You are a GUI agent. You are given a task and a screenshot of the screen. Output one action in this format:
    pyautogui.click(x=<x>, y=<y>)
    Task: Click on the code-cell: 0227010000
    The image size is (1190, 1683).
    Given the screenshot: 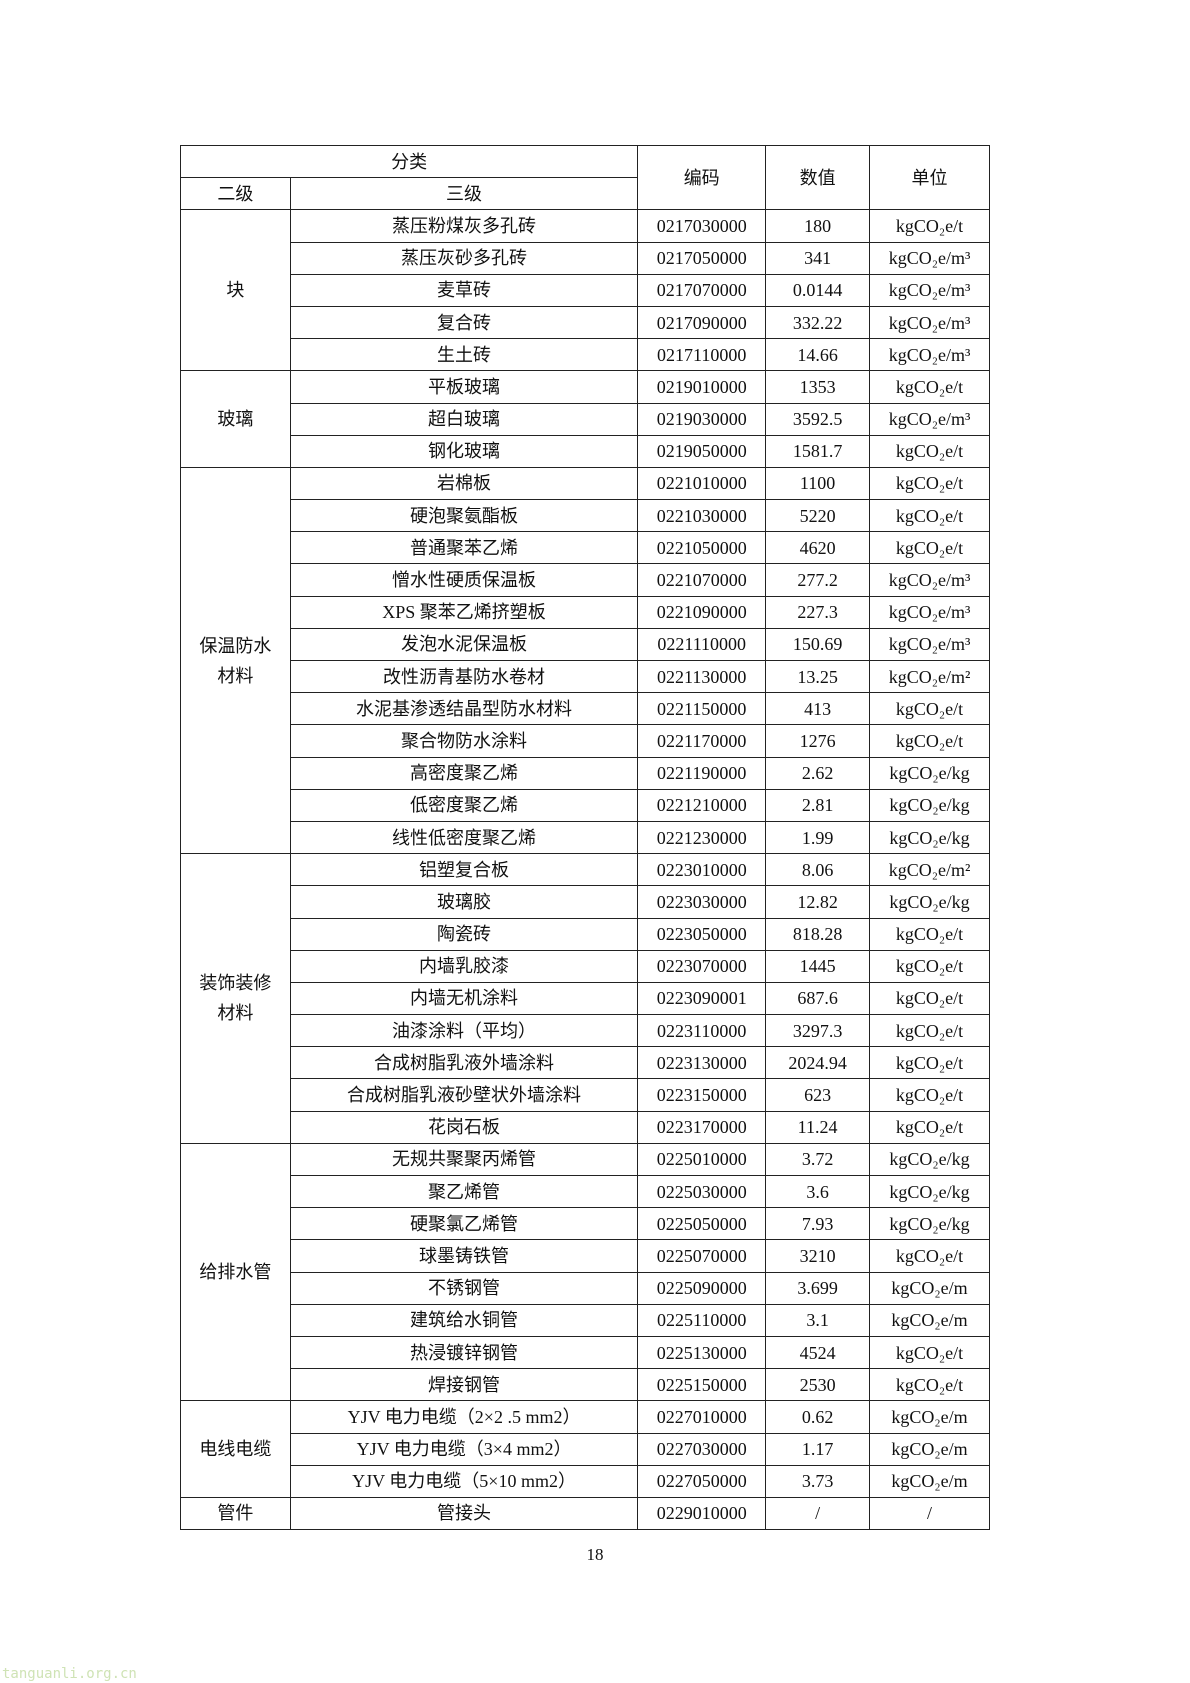 What is the action you would take?
    pyautogui.click(x=702, y=1417)
    